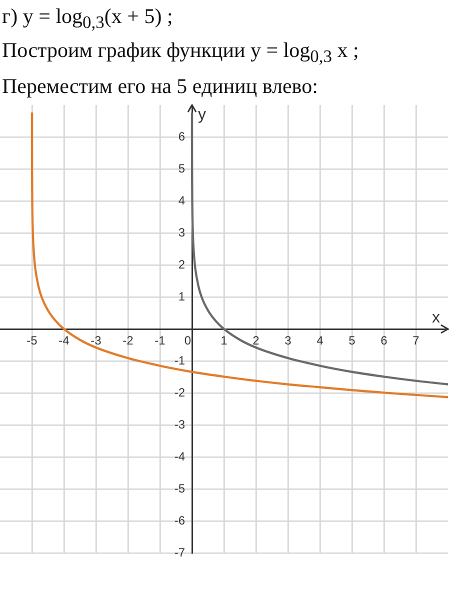 The height and width of the screenshot is (589, 449). I want to click on y-tick-label: -2, so click(180, 392).